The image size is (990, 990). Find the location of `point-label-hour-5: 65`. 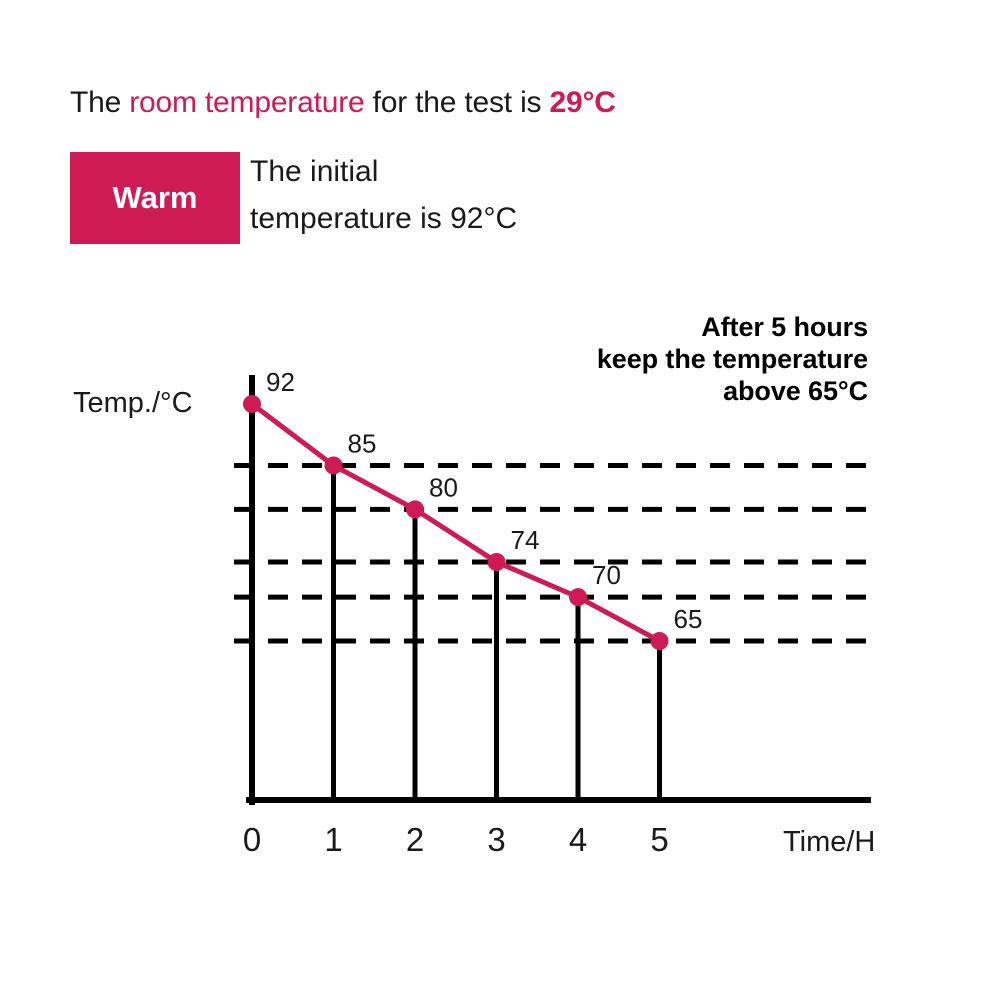

point-label-hour-5: 65 is located at coordinates (688, 619).